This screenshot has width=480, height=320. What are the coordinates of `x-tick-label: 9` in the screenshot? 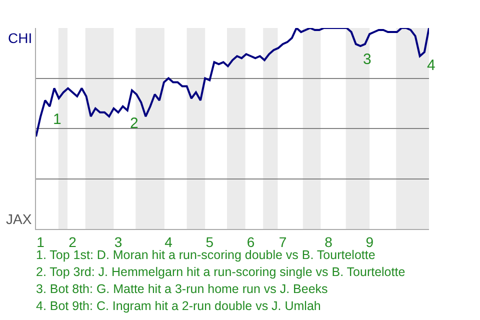 It's located at (370, 242).